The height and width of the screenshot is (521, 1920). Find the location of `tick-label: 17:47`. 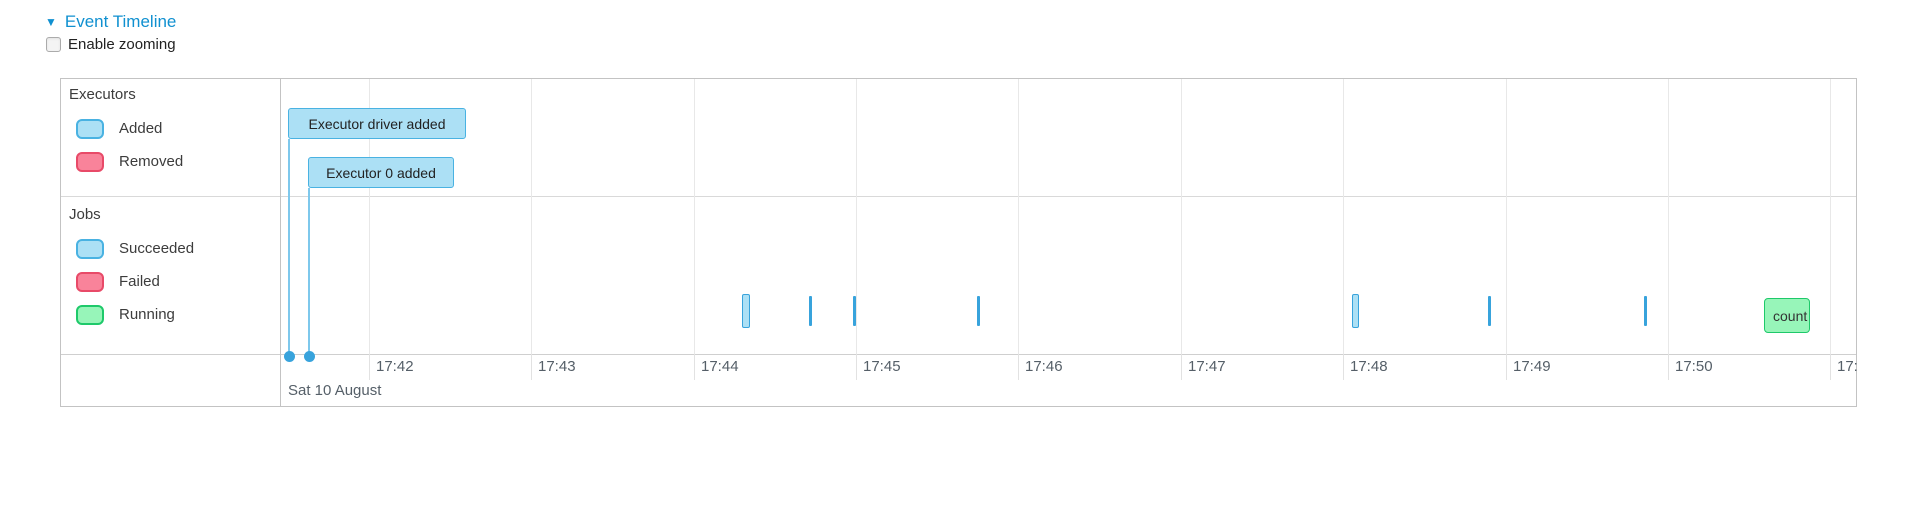

tick-label: 17:47 is located at coordinates (1207, 366).